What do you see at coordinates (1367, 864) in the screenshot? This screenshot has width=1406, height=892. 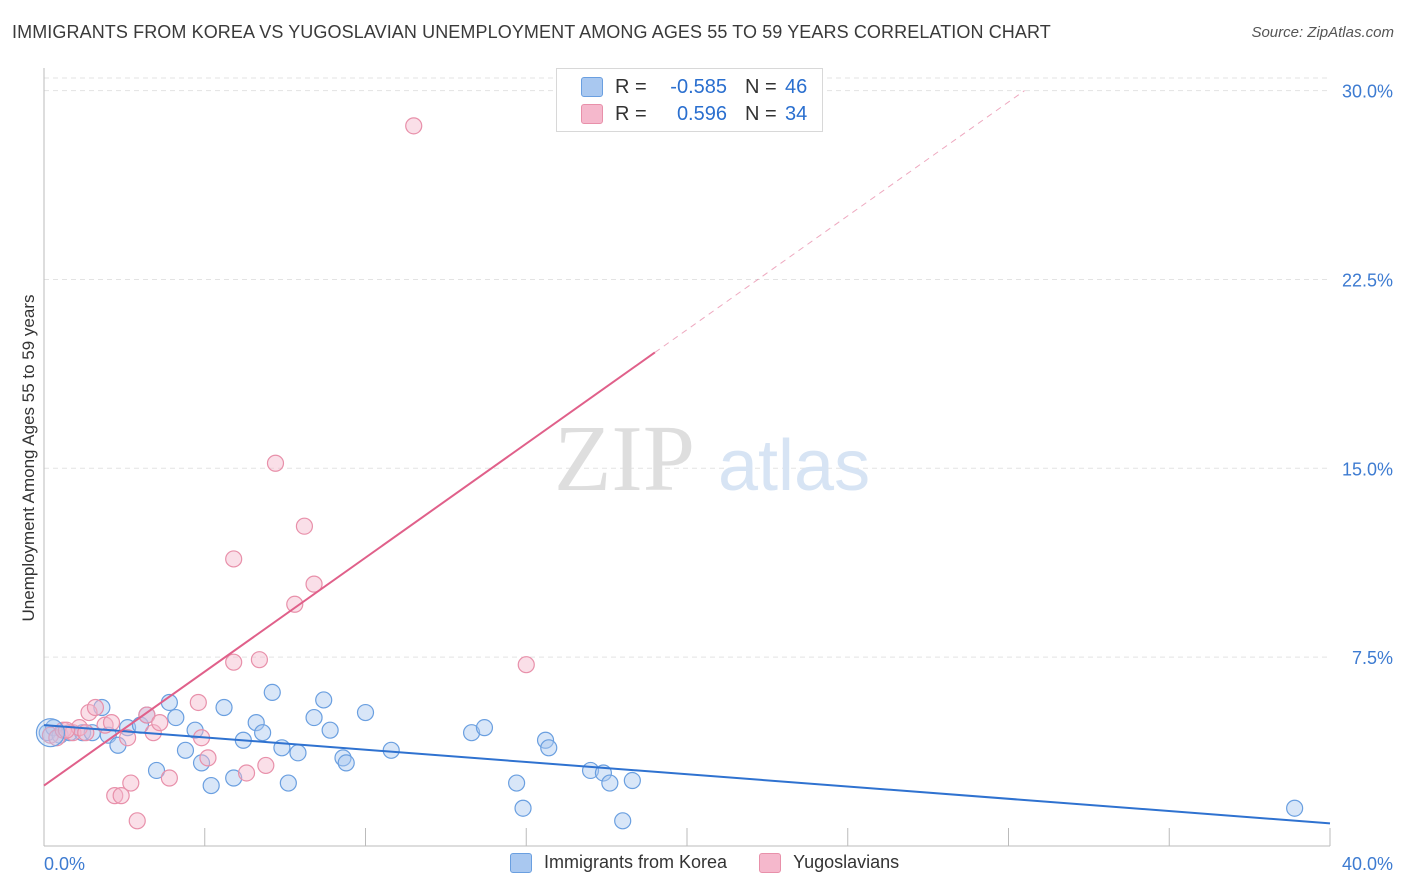 I see `x-tick-label: 40.0%` at bounding box center [1367, 864].